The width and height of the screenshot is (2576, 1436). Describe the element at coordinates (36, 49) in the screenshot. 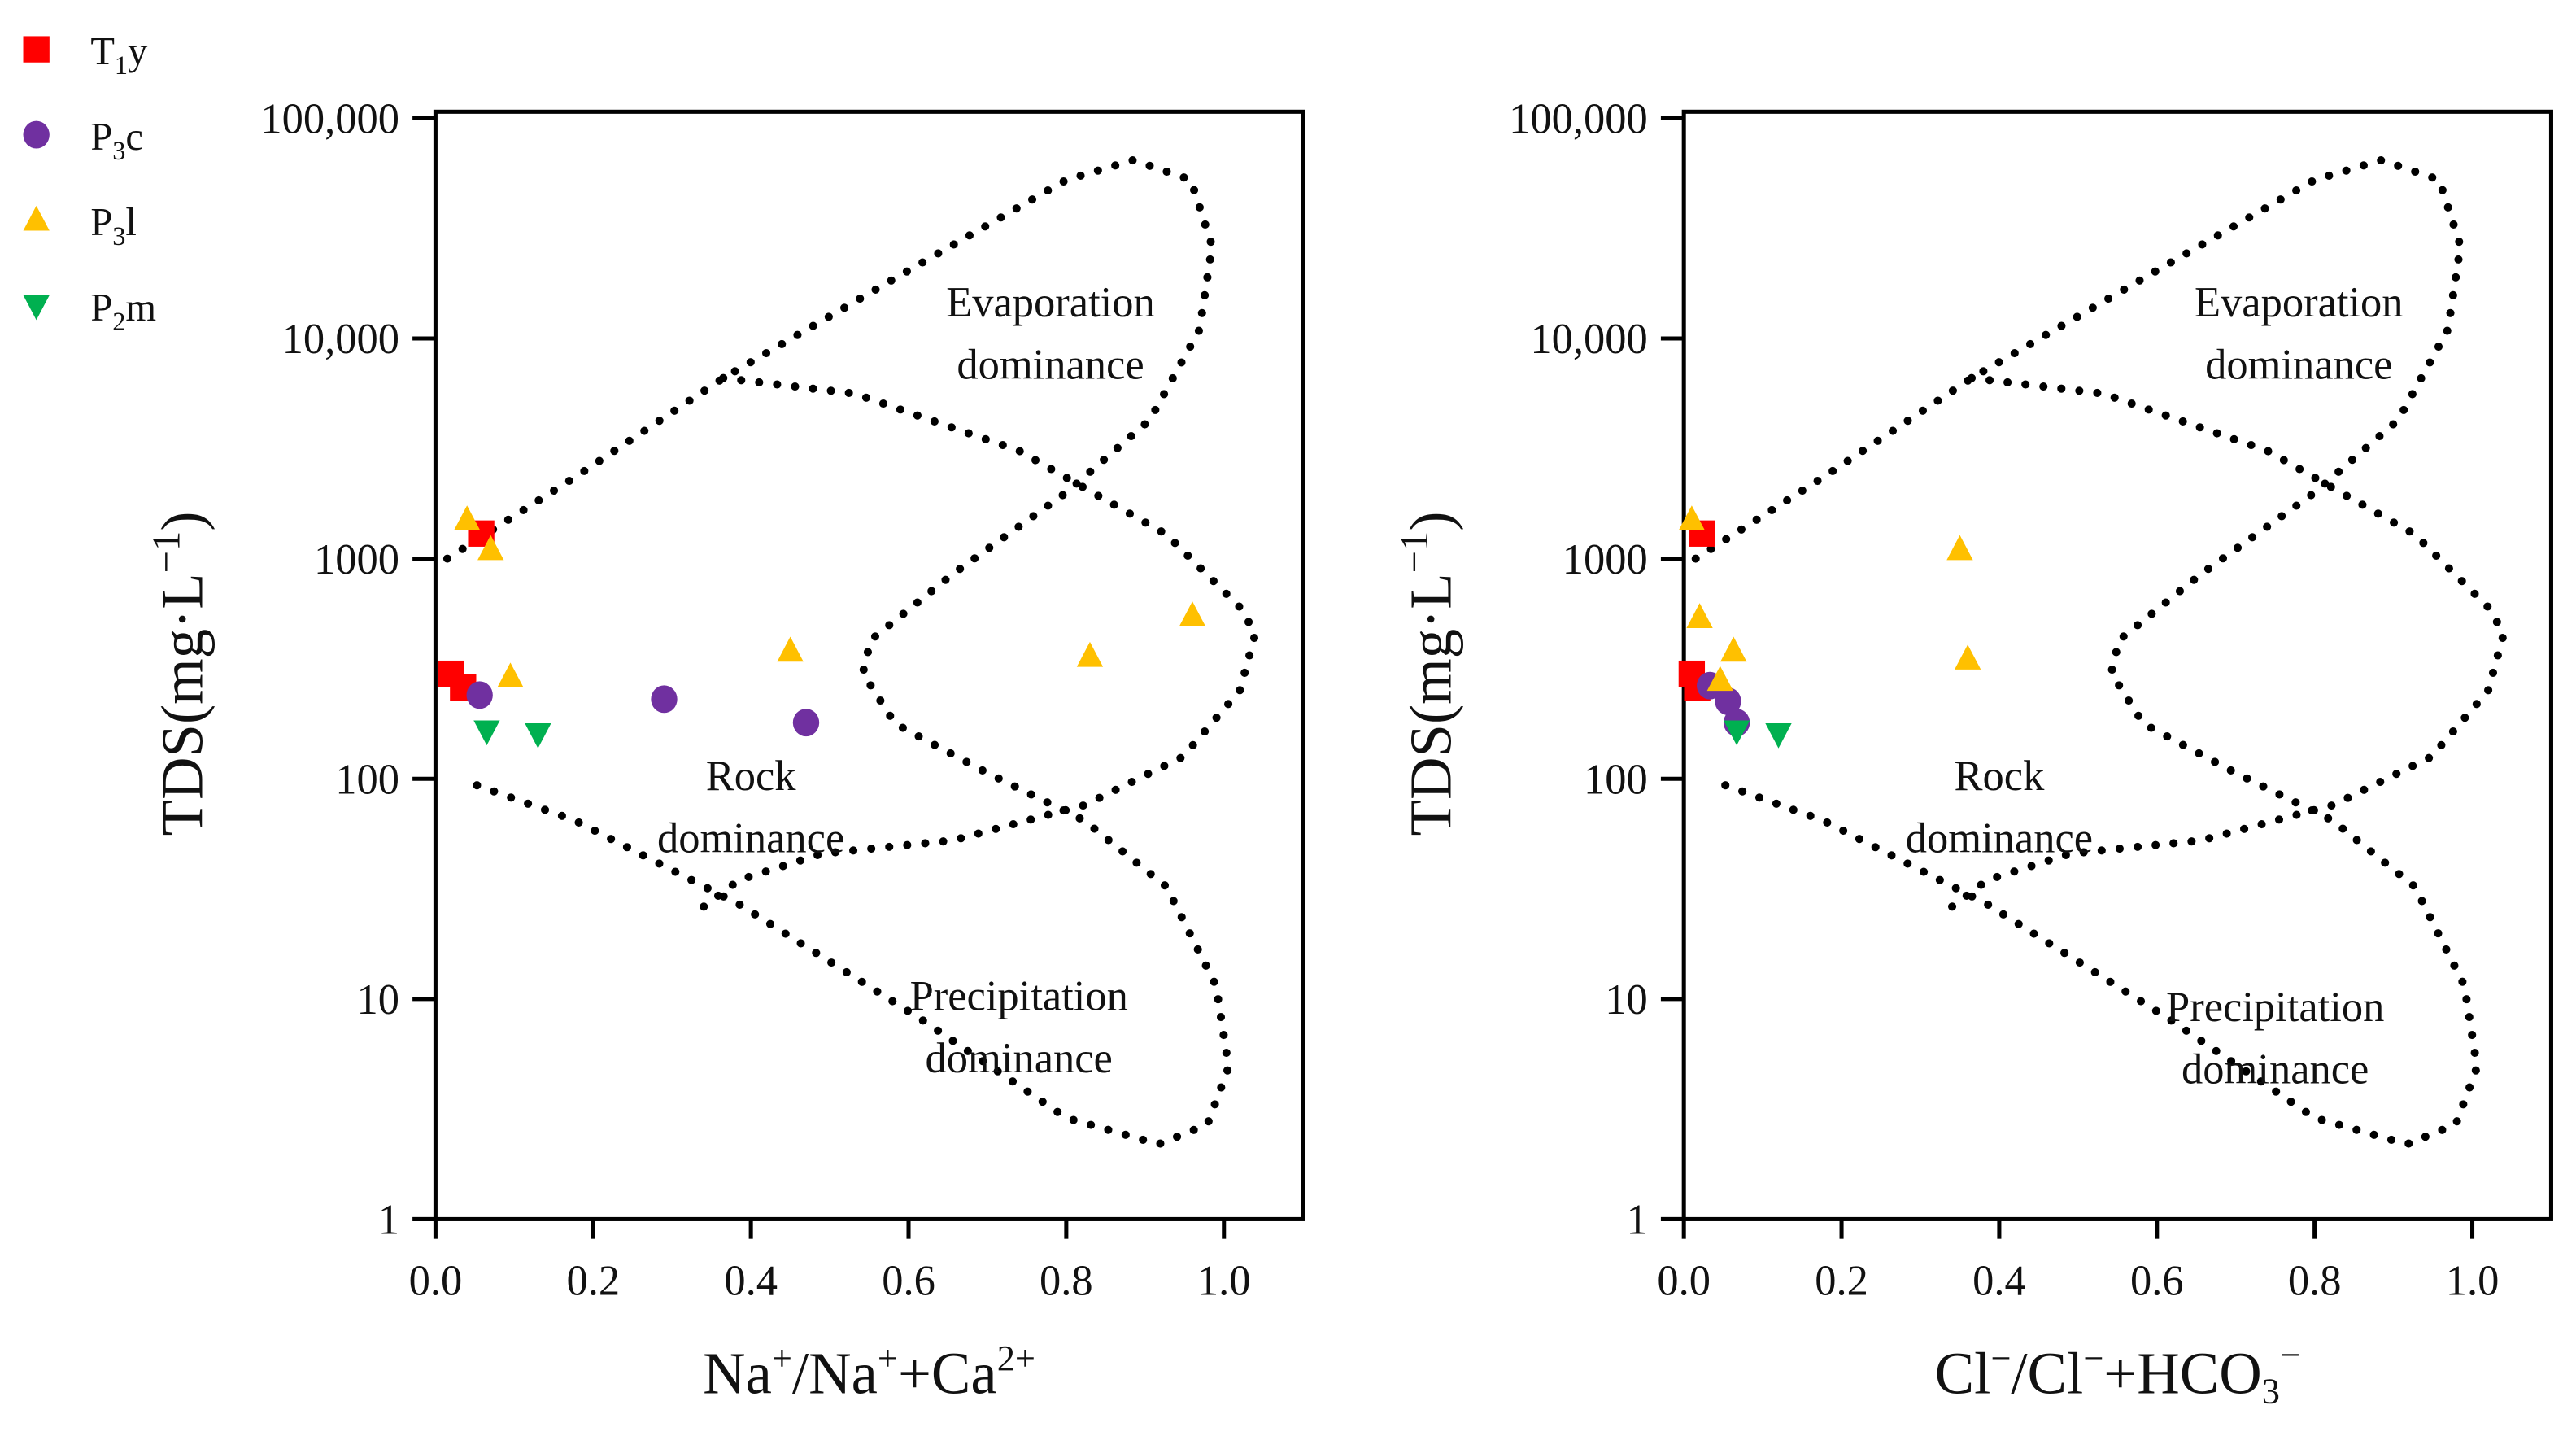

I see `legend-marker-T1y` at that location.